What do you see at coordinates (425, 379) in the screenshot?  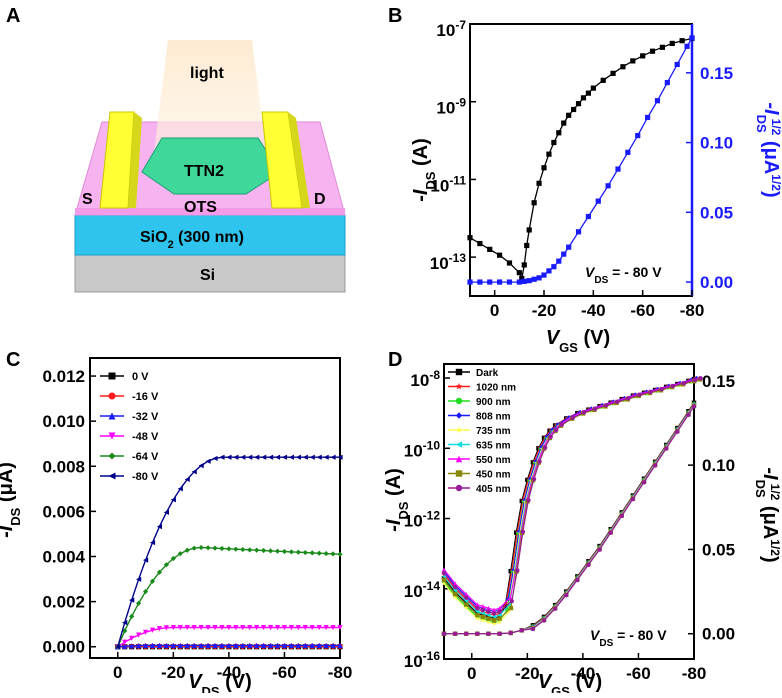 I see `chart-d-ytick-left-label: 10-8` at bounding box center [425, 379].